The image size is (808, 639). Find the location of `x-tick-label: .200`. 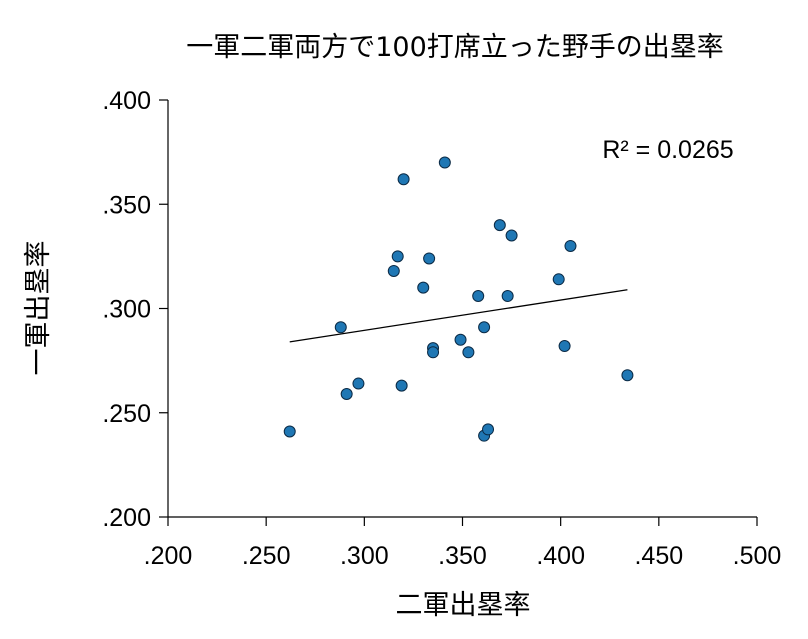

x-tick-label: .200 is located at coordinates (168, 556).